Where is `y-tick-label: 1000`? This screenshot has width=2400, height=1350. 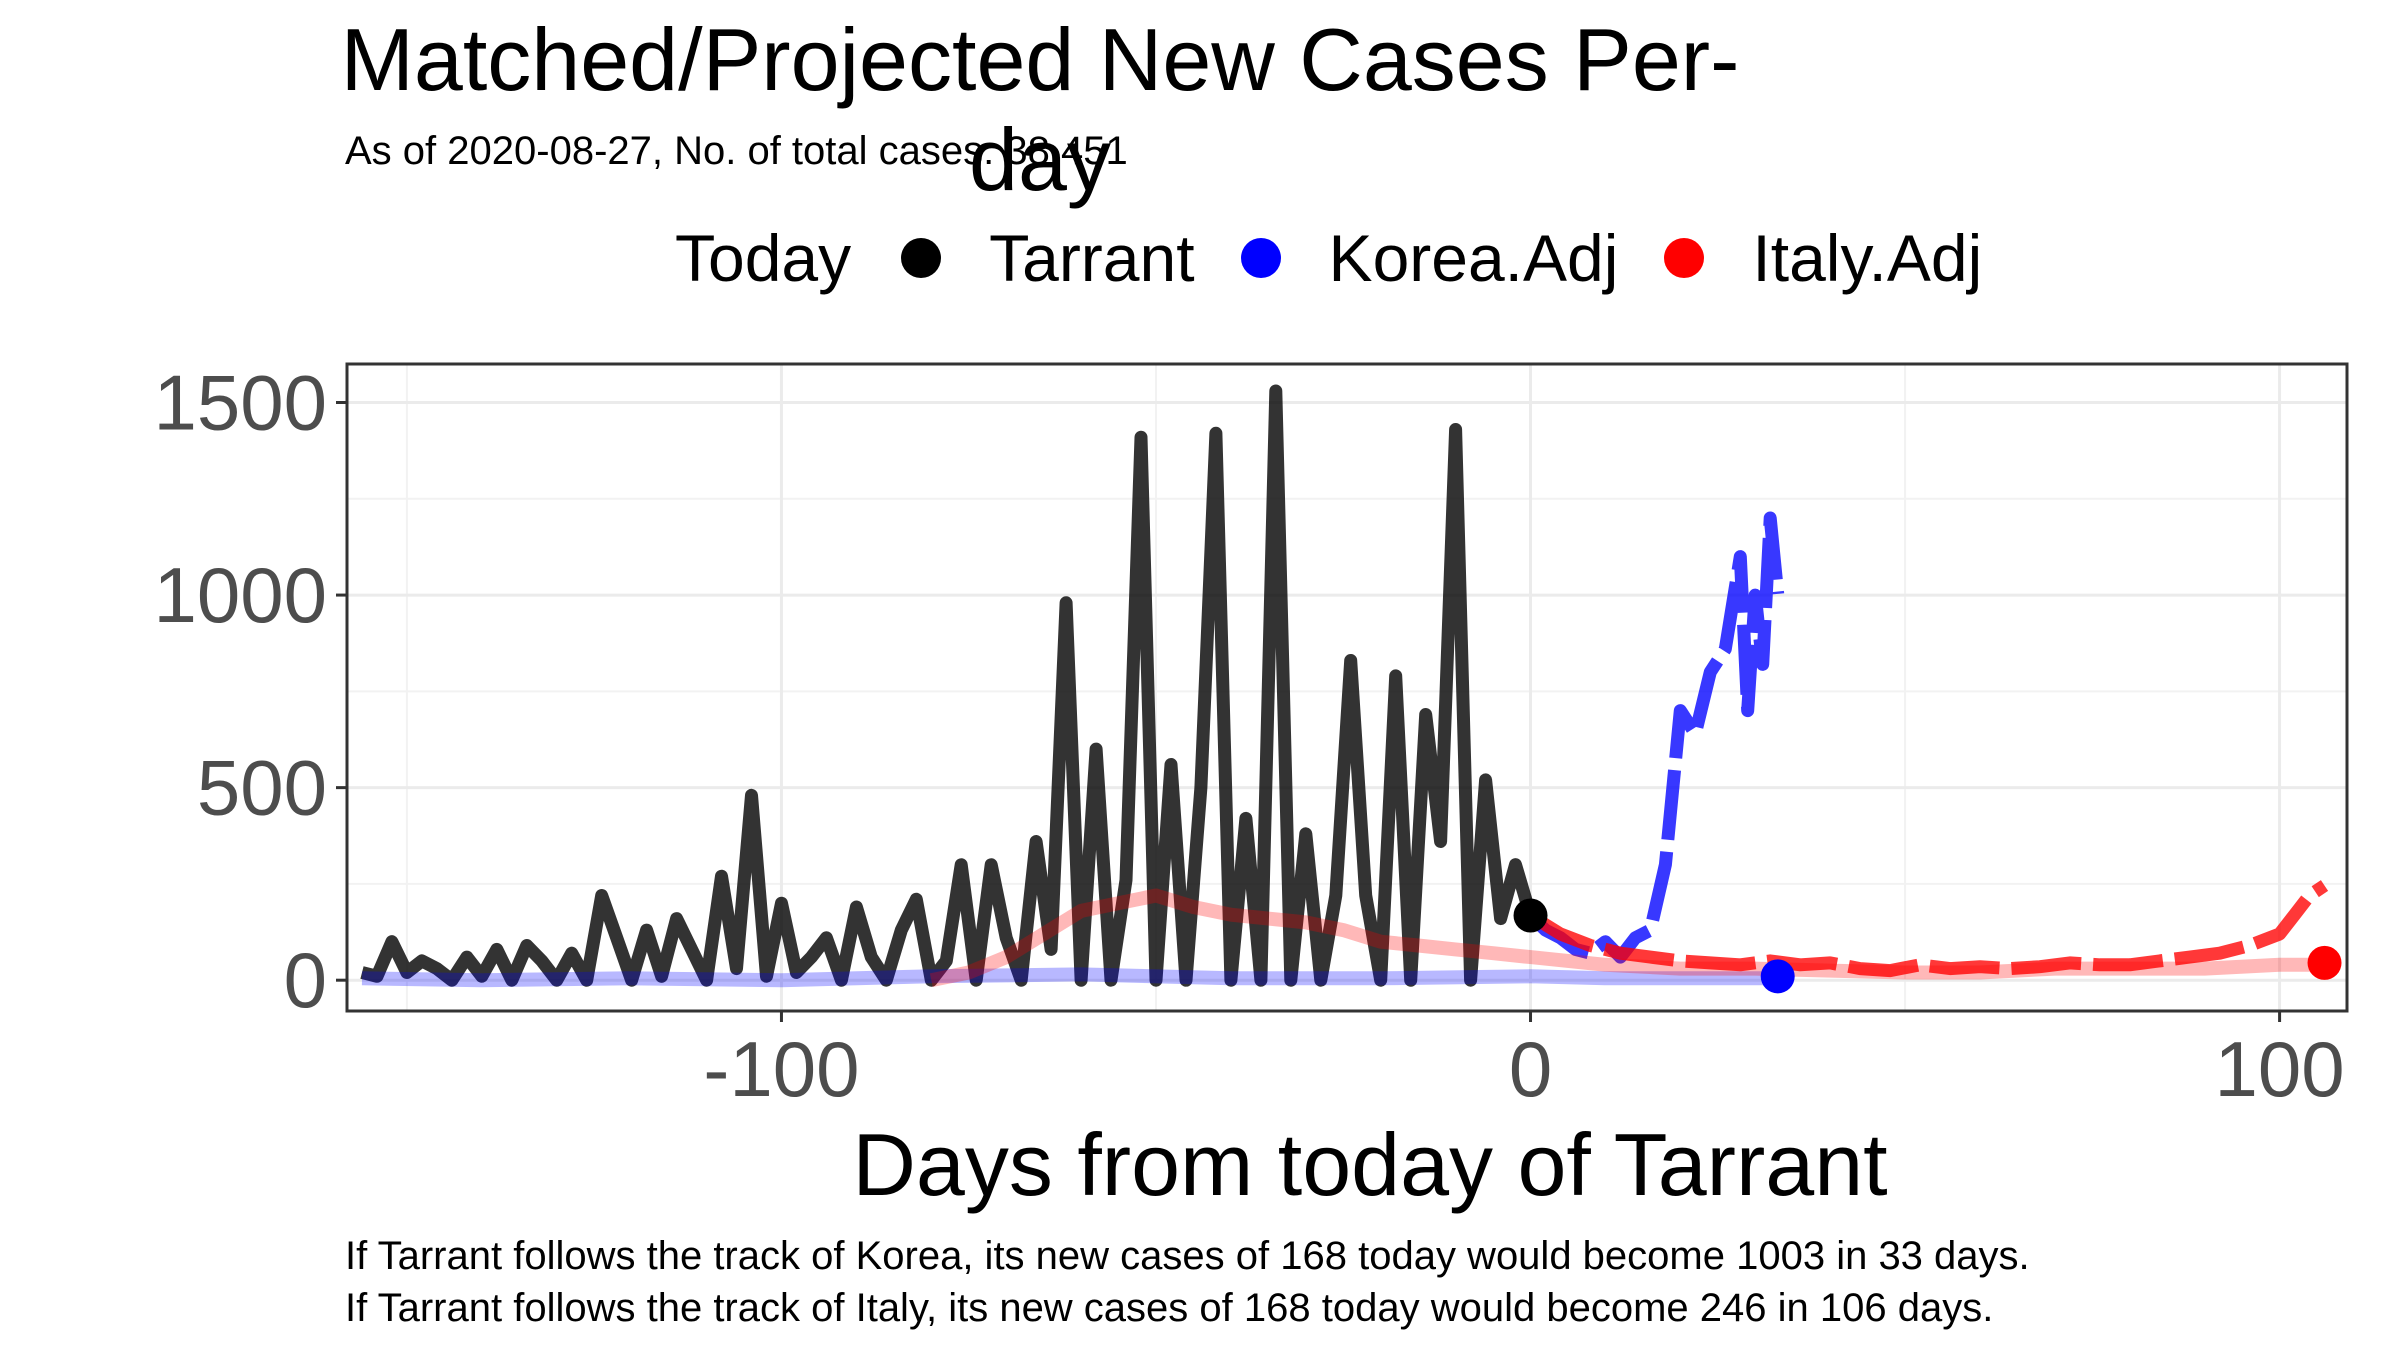
y-tick-label: 1000 is located at coordinates (240, 595).